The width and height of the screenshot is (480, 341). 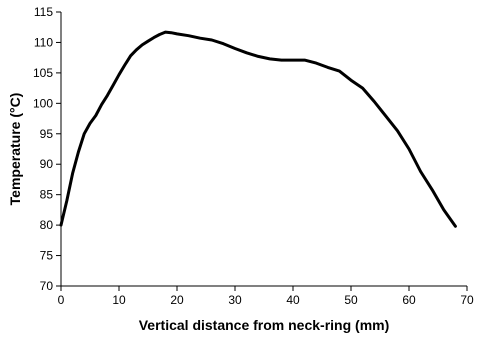 I want to click on x-tick-label: 40, so click(x=293, y=300).